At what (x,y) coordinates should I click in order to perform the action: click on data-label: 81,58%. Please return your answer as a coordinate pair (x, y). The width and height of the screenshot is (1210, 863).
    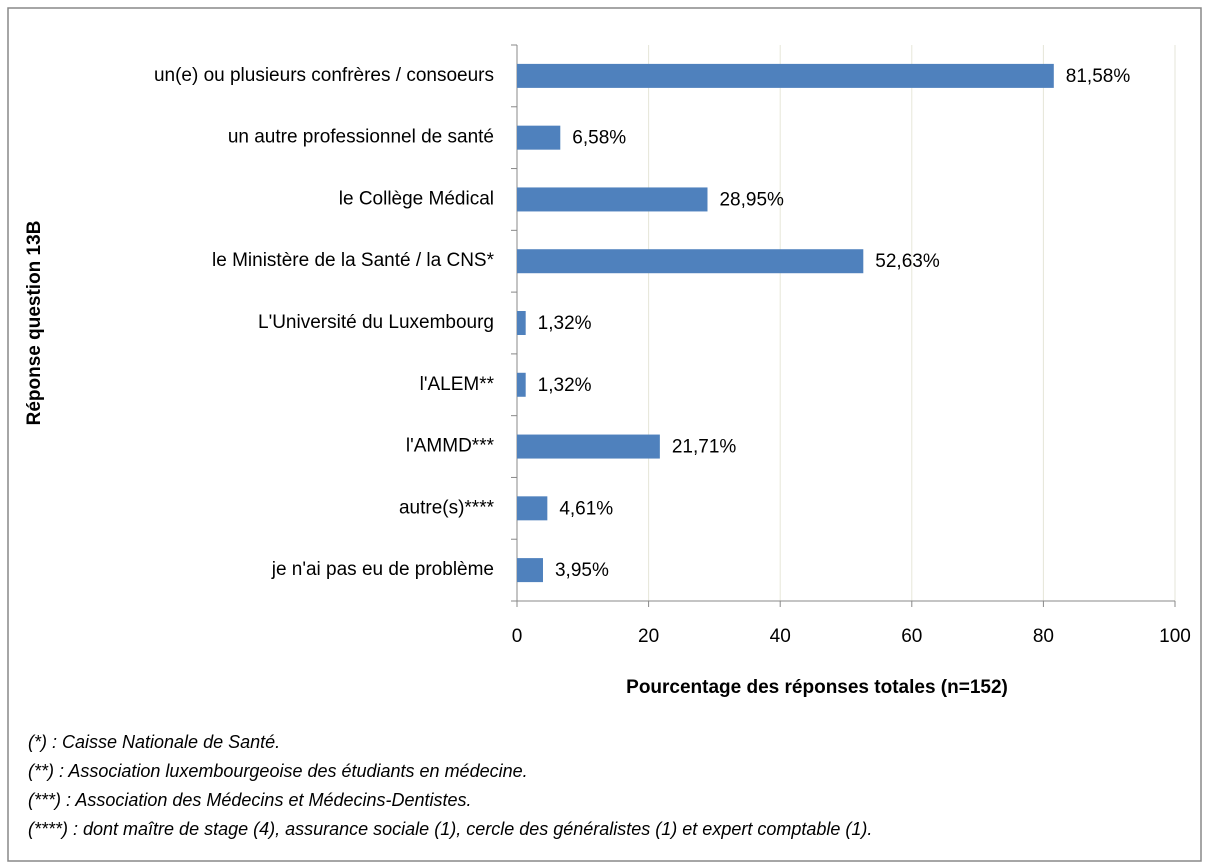
    Looking at the image, I should click on (1098, 76).